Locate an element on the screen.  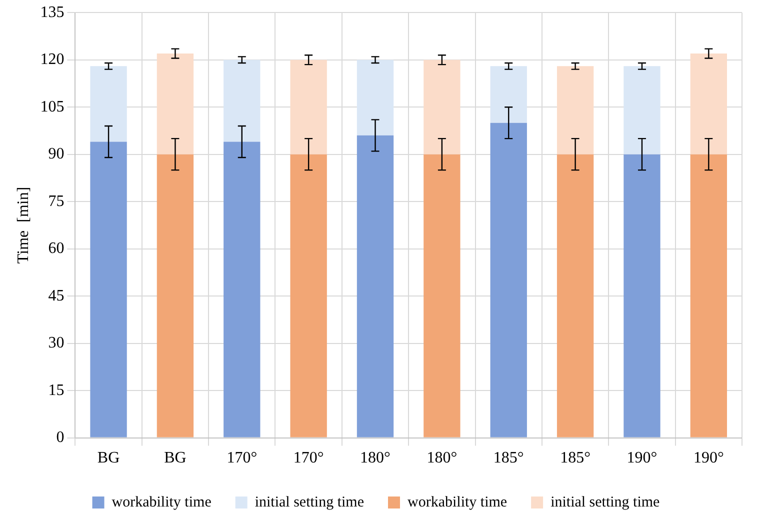
y-tick-label: 45 is located at coordinates (56, 295).